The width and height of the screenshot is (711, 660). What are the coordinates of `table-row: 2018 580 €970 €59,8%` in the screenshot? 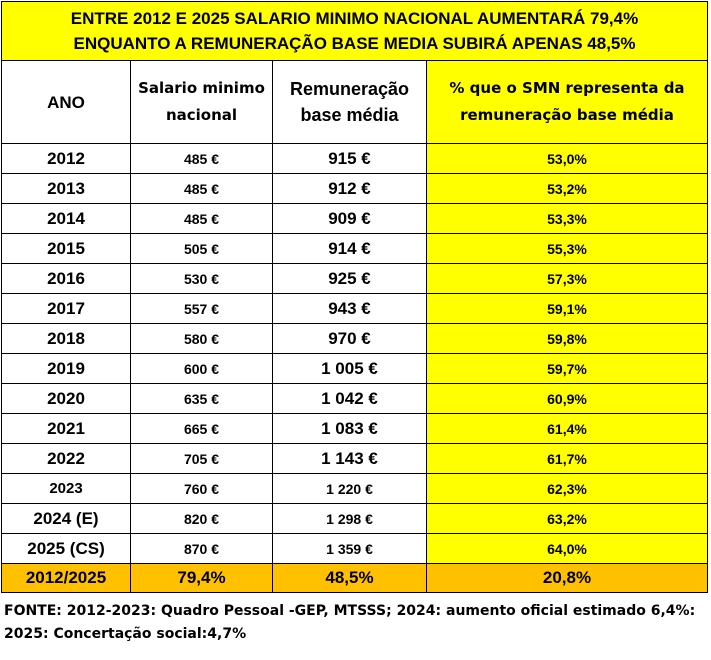 It's located at (354, 338).